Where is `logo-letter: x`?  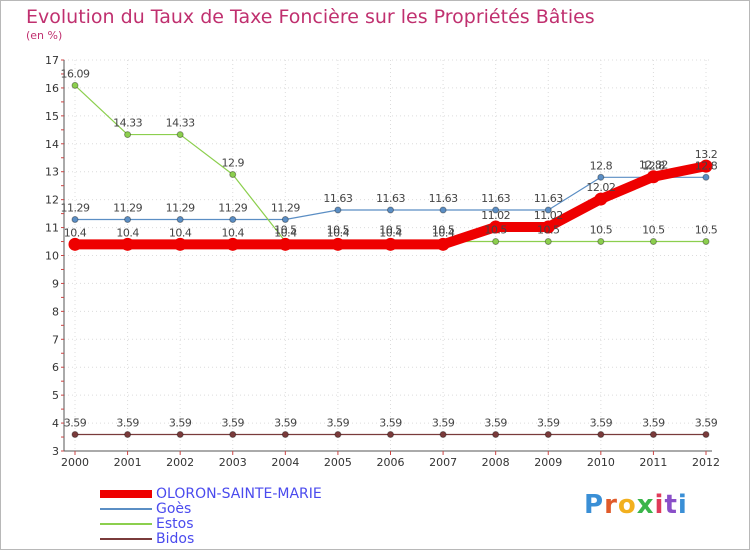 logo-letter: x is located at coordinates (645, 505).